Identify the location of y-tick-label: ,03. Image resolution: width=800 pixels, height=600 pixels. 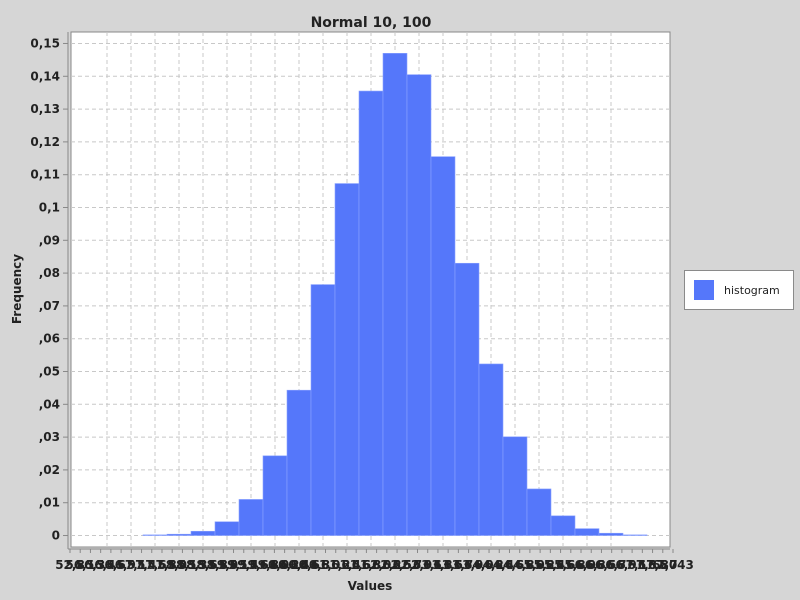
(49, 437).